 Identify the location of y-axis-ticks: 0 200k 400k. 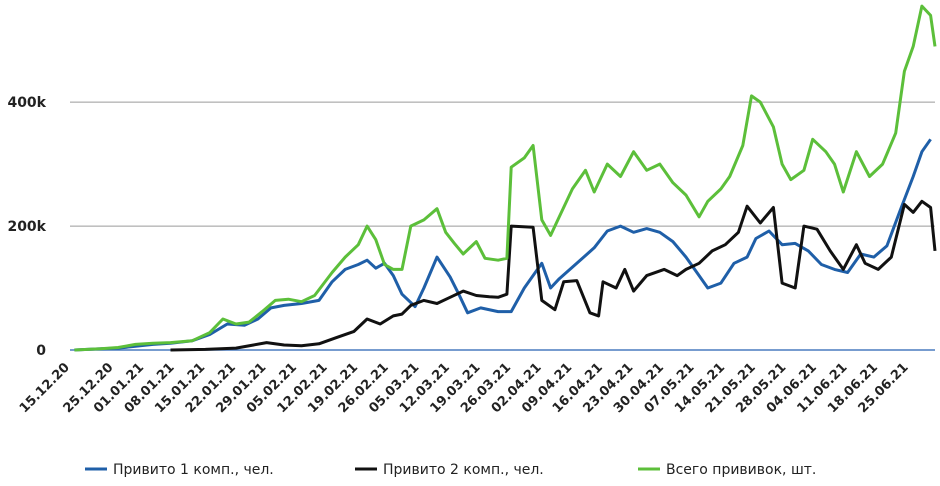
(26, 227).